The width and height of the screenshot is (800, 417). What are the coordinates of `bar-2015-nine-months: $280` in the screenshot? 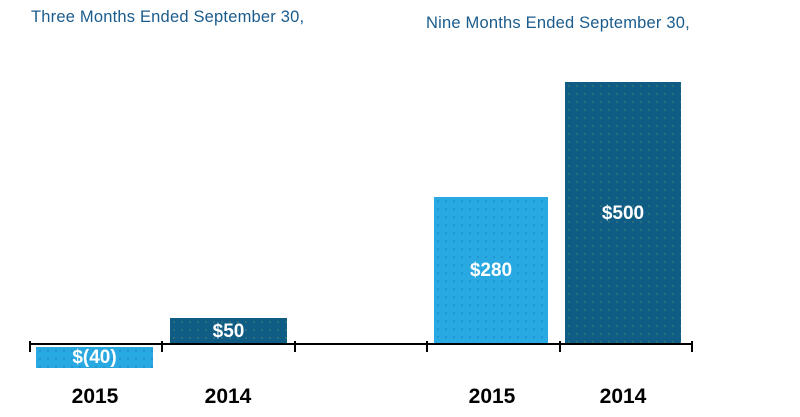 It's located at (491, 270).